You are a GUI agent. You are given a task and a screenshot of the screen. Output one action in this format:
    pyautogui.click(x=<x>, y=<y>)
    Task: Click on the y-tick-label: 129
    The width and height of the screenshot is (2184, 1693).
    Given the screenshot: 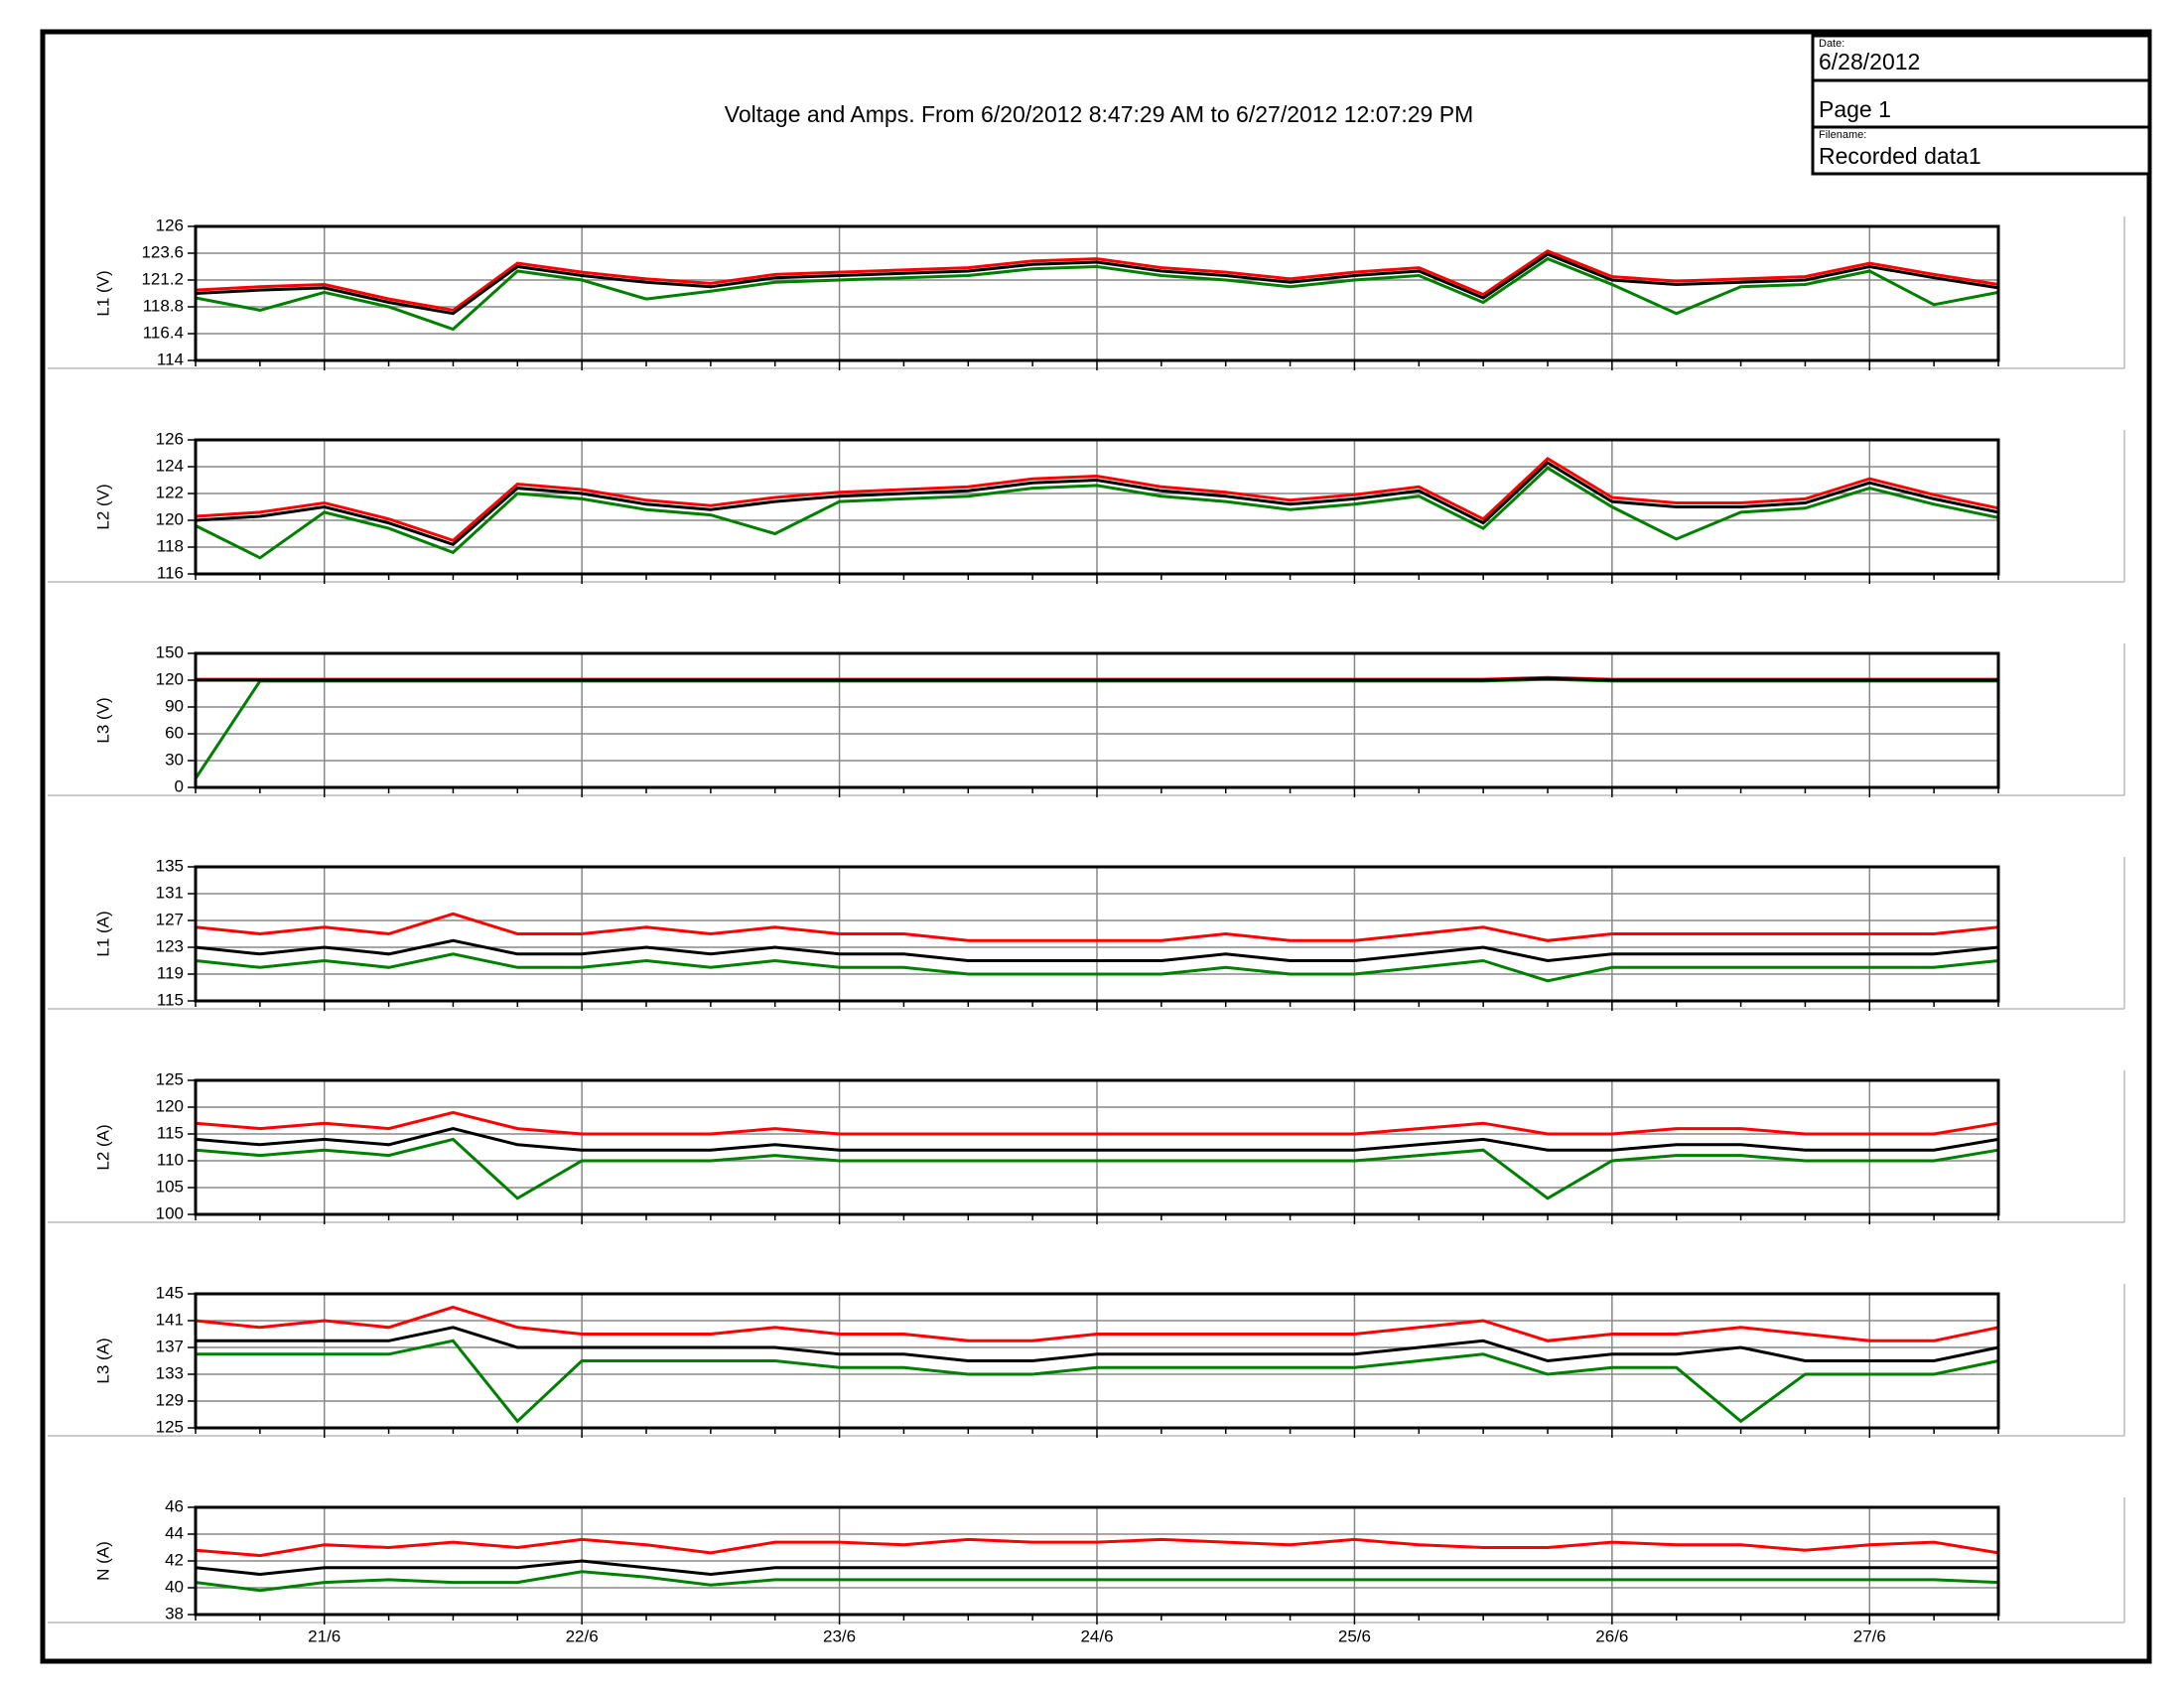 What is the action you would take?
    pyautogui.click(x=170, y=1399)
    